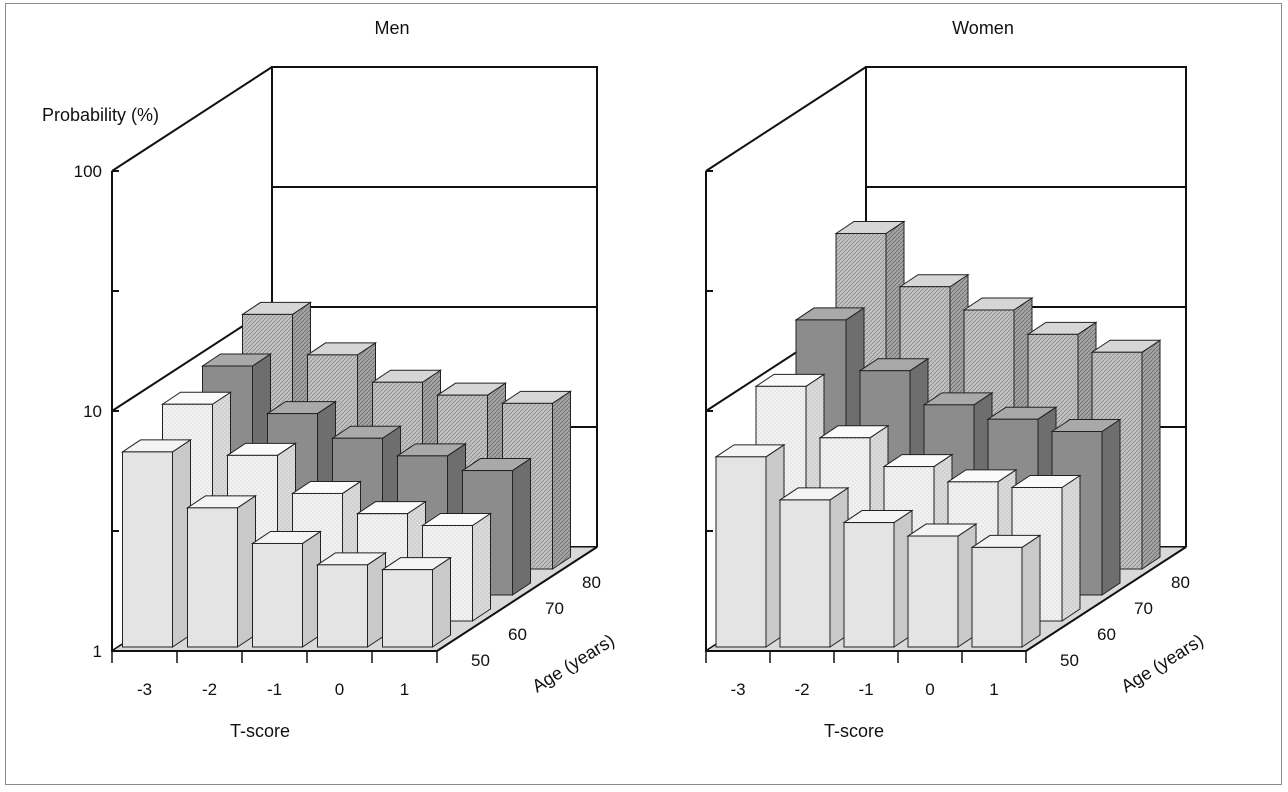 The height and width of the screenshot is (792, 1288). I want to click on chart-title: Women, so click(983, 28).